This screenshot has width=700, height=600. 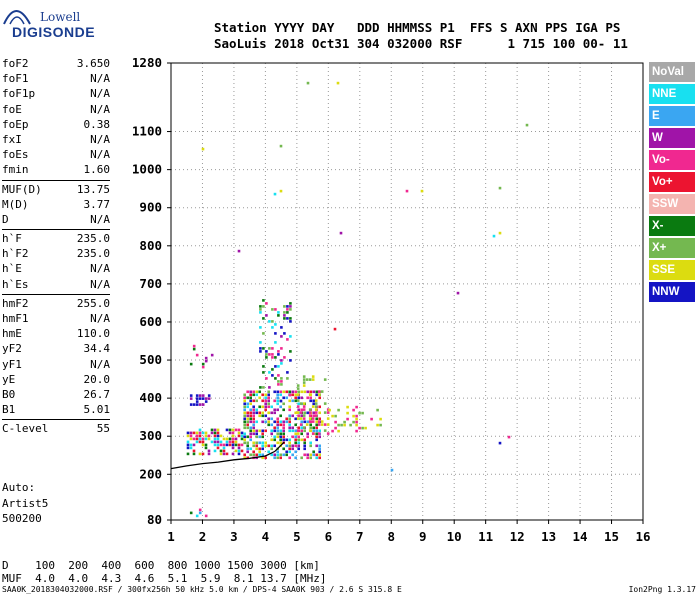 I want to click on x-tick-label: 16, so click(x=642, y=536).